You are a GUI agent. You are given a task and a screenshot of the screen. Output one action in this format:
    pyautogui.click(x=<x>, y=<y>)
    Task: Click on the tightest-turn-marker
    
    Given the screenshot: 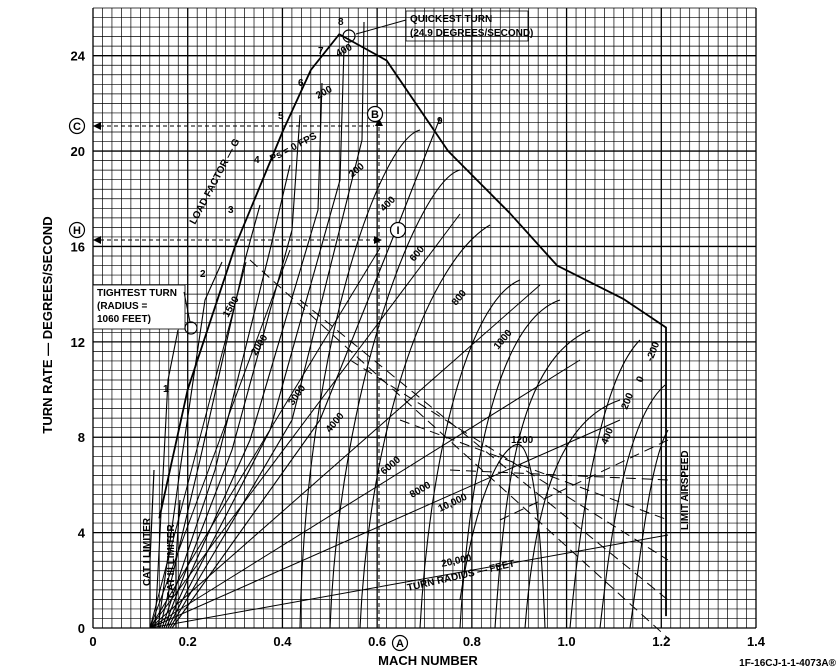 What is the action you would take?
    pyautogui.click(x=191, y=328)
    